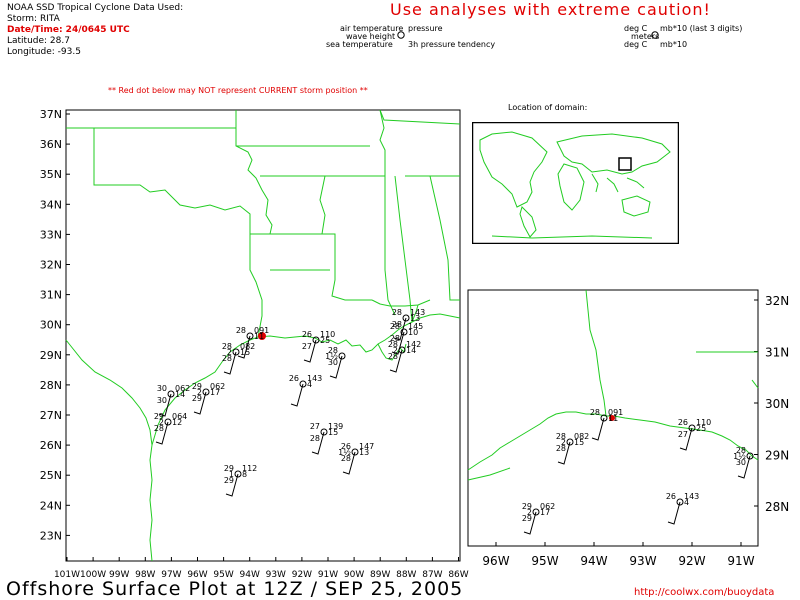  I want to click on station-wave-height: 1½, so click(344, 452).